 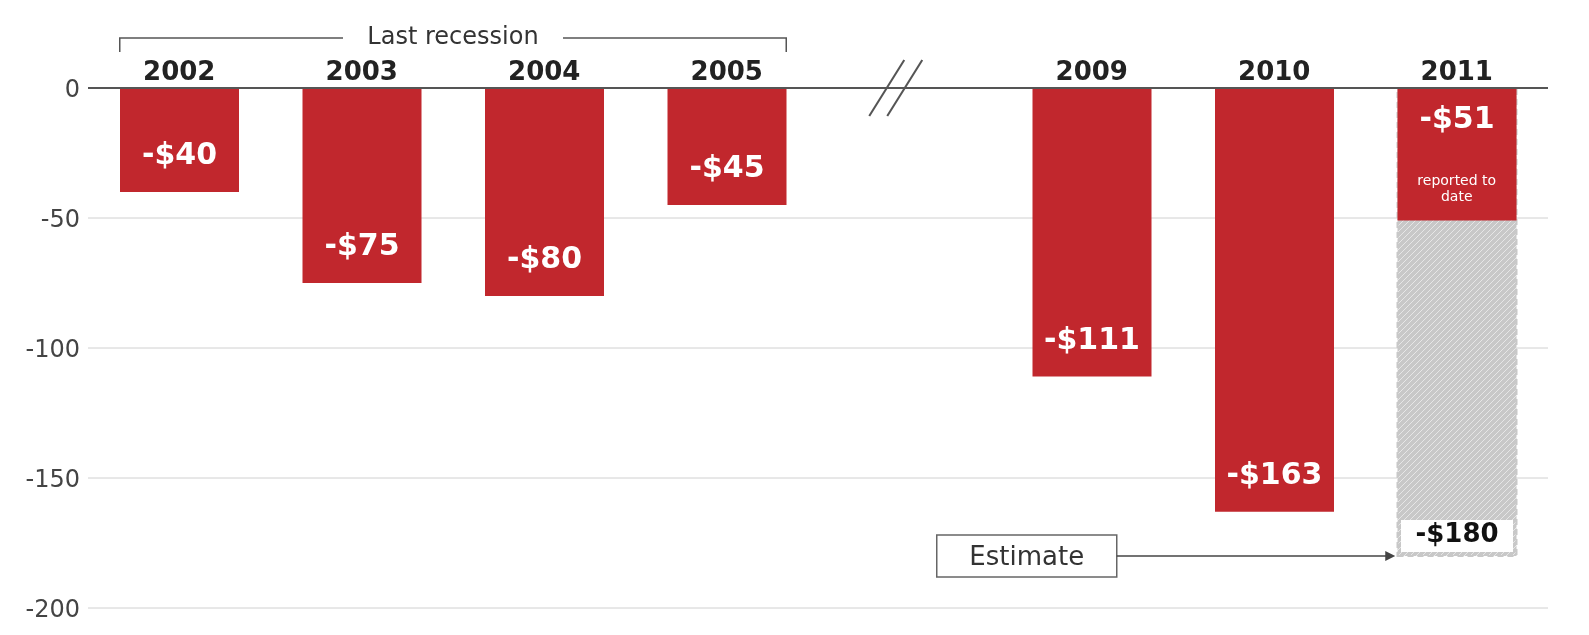 What do you see at coordinates (52, 478) in the screenshot?
I see `y-tick-label: -150` at bounding box center [52, 478].